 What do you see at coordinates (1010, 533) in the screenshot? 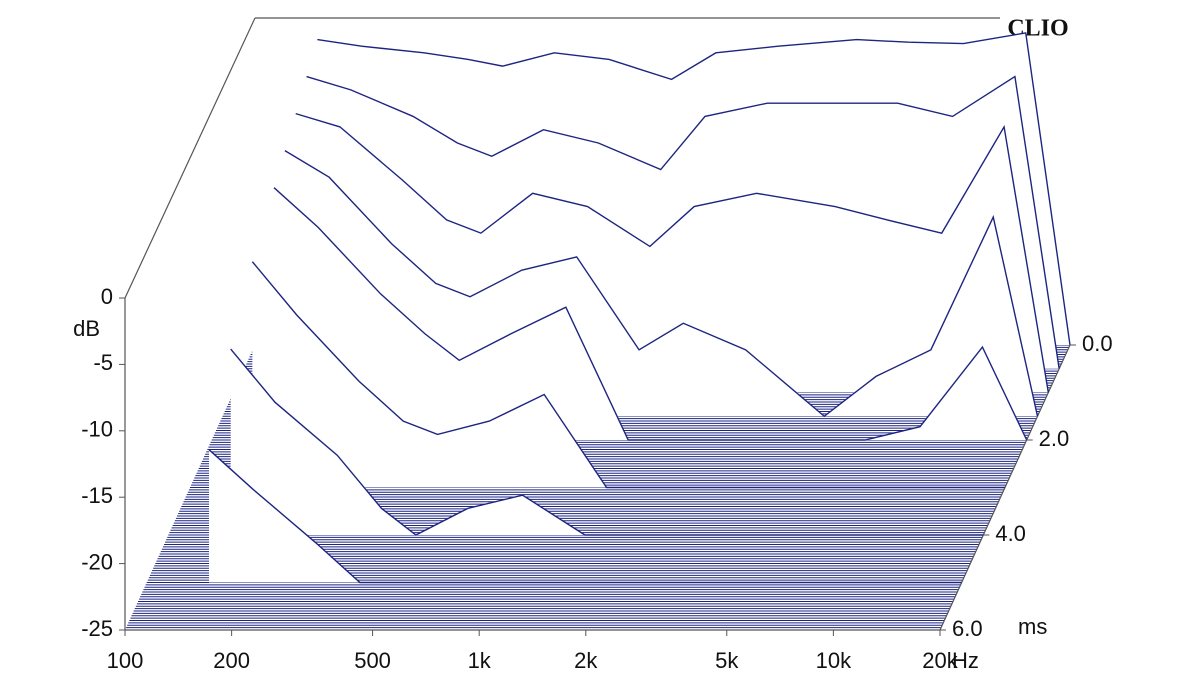
I see `z-tick-label: 4.0` at bounding box center [1010, 533].